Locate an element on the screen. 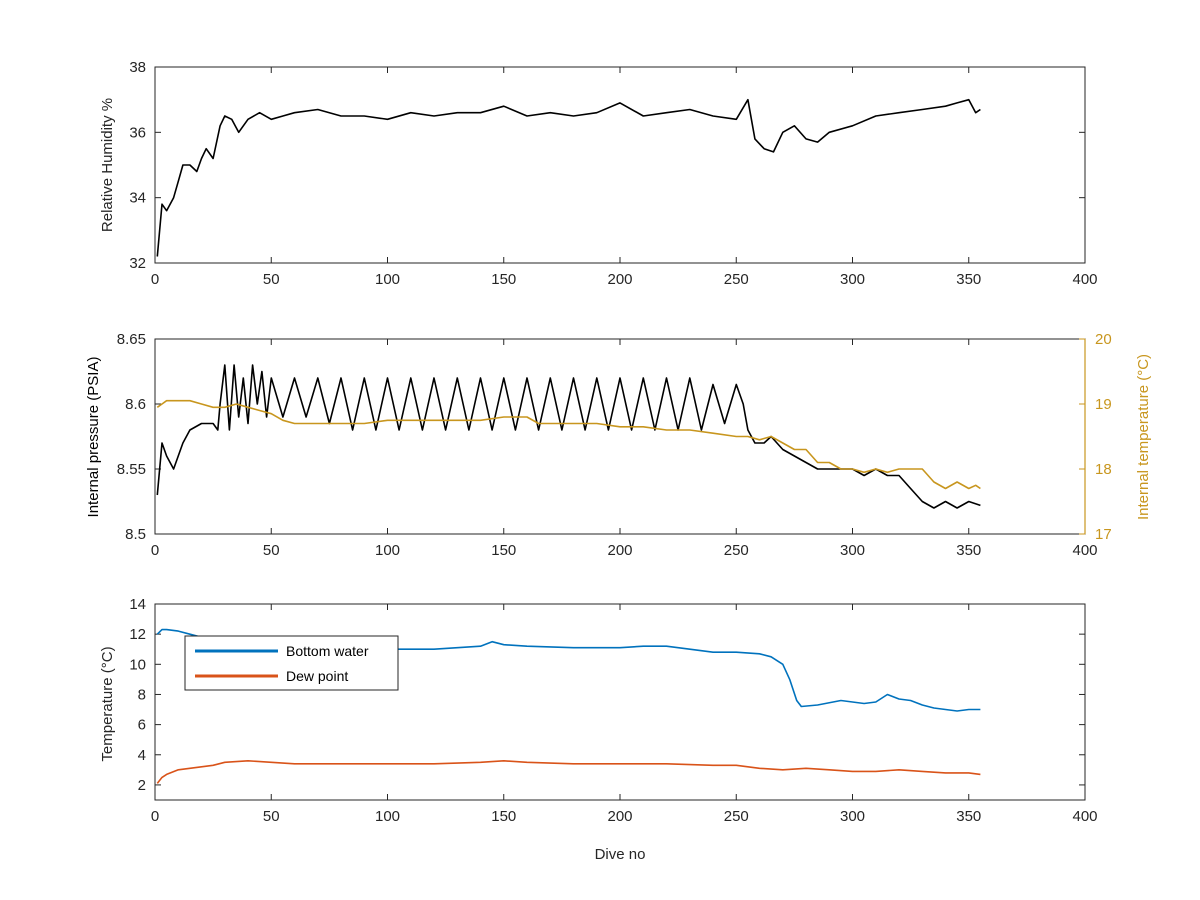  humidity-x-tick-label: 300 is located at coordinates (852, 279).